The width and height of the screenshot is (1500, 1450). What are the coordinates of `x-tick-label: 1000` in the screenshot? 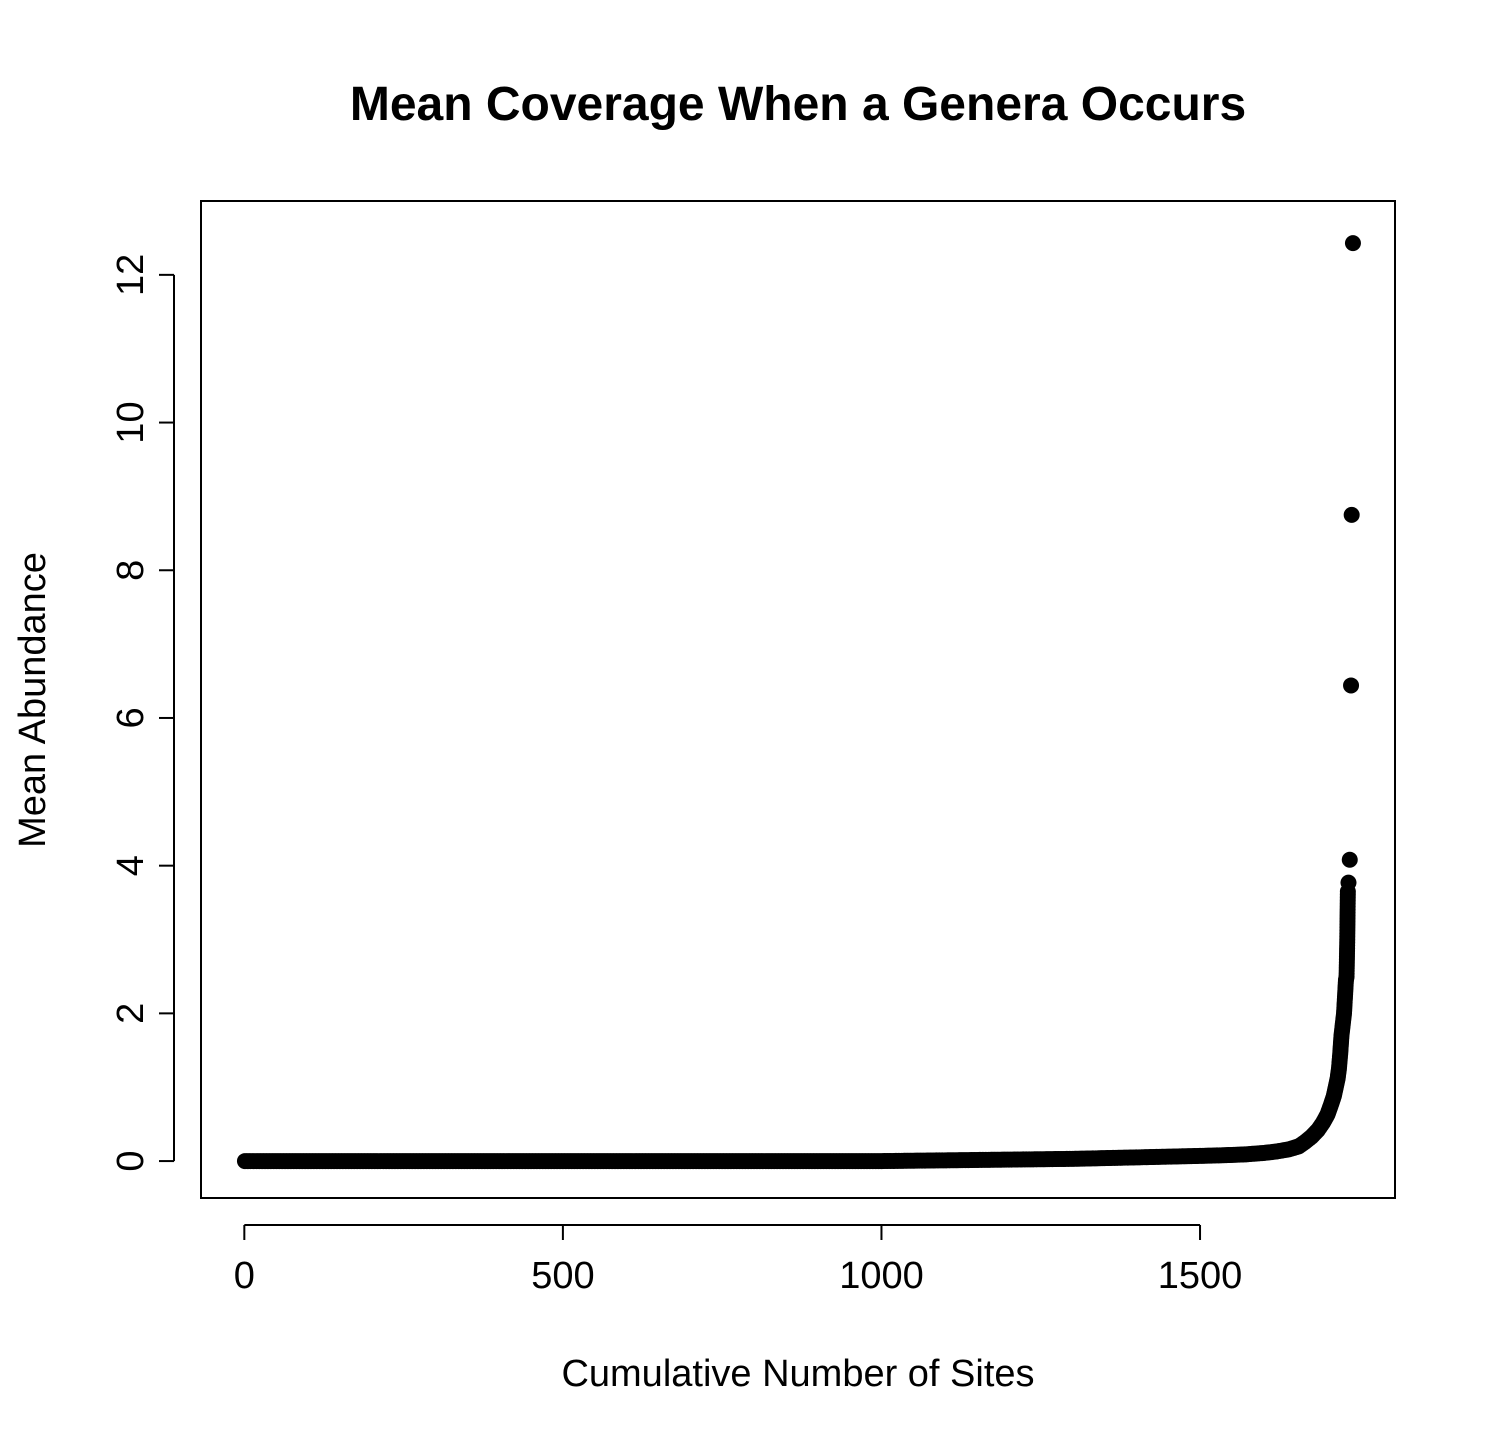 It's located at (881, 1276).